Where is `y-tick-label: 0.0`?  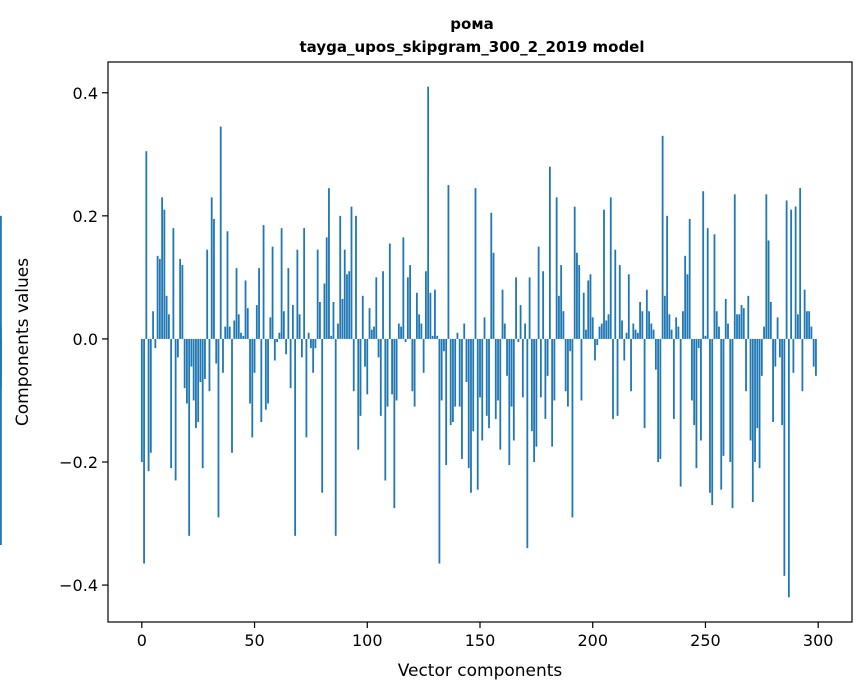 y-tick-label: 0.0 is located at coordinates (85, 339).